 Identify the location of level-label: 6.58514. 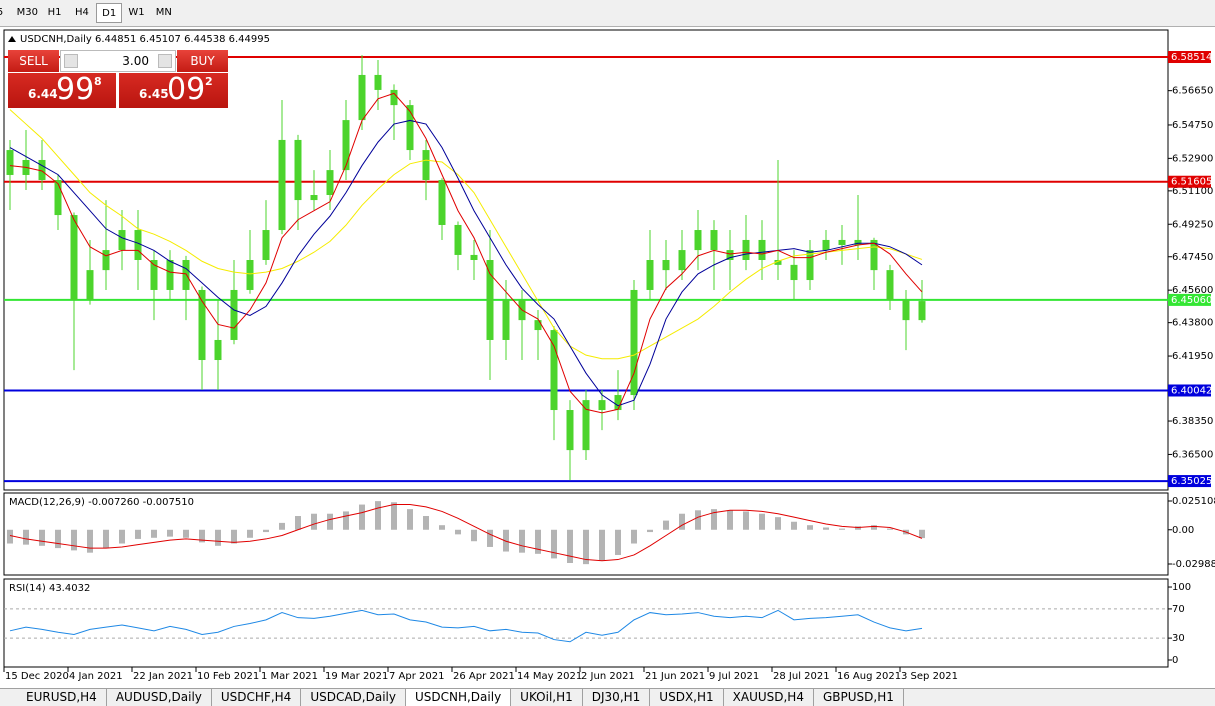
(1191, 57).